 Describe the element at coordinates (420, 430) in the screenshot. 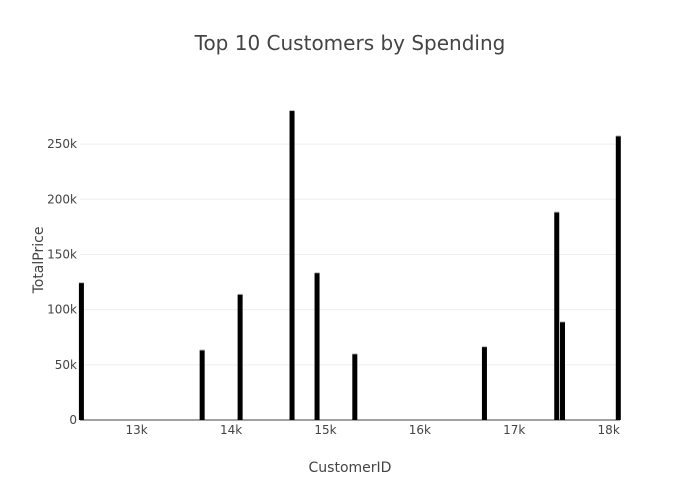

I see `x-tick-label: 16k` at that location.